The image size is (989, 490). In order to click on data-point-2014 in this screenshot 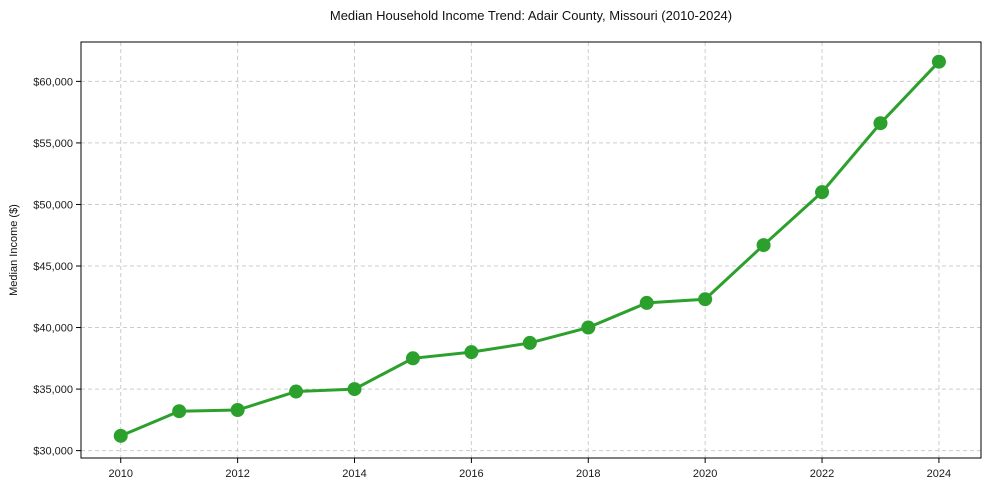, I will do `click(354, 389)`.